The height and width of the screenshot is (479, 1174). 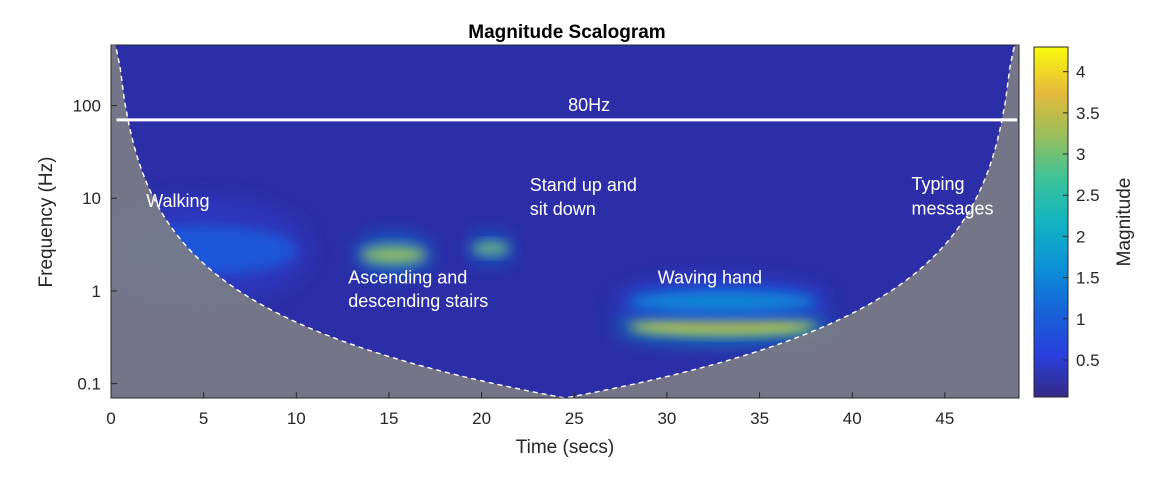 What do you see at coordinates (110, 418) in the screenshot?
I see `x-tick-label: 0` at bounding box center [110, 418].